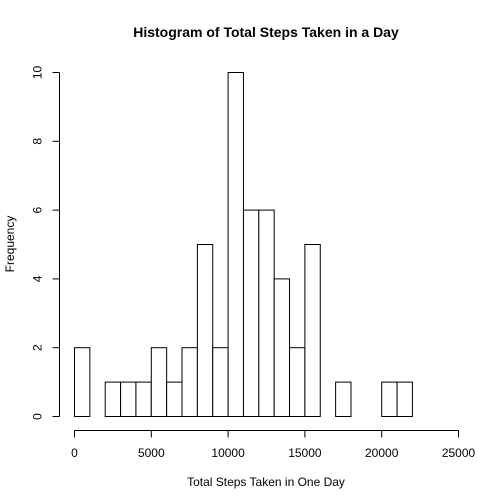 The image size is (504, 504). What do you see at coordinates (38, 347) in the screenshot?
I see `y-tick-label: 2` at bounding box center [38, 347].